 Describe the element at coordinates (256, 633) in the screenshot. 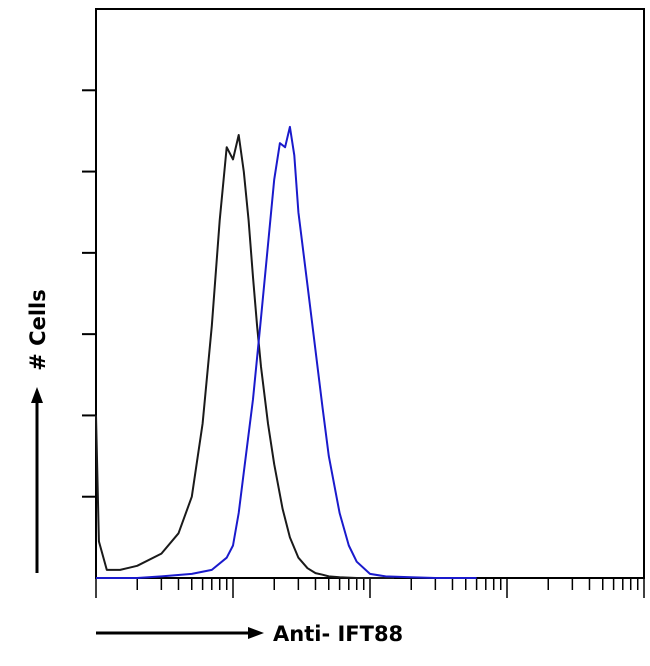

I see `x-axis-arrowhead` at that location.